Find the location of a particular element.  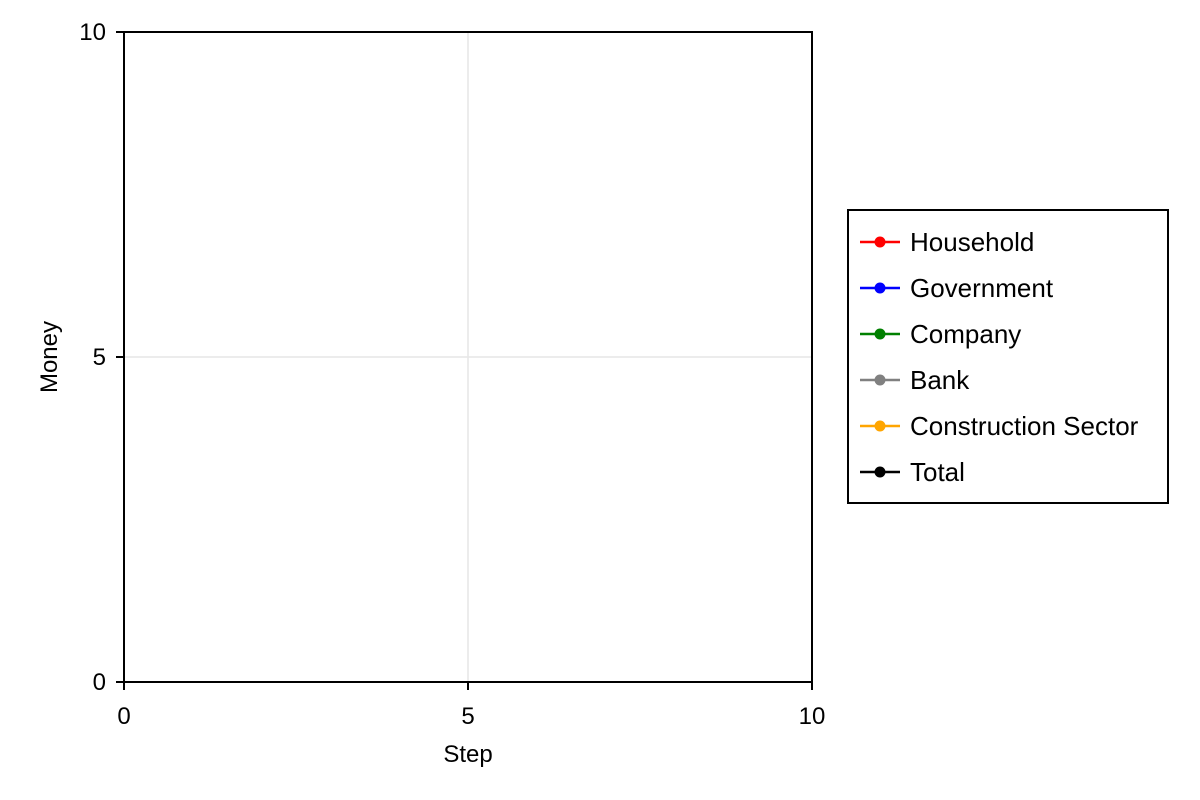

legend-entry: Company is located at coordinates (940, 334).